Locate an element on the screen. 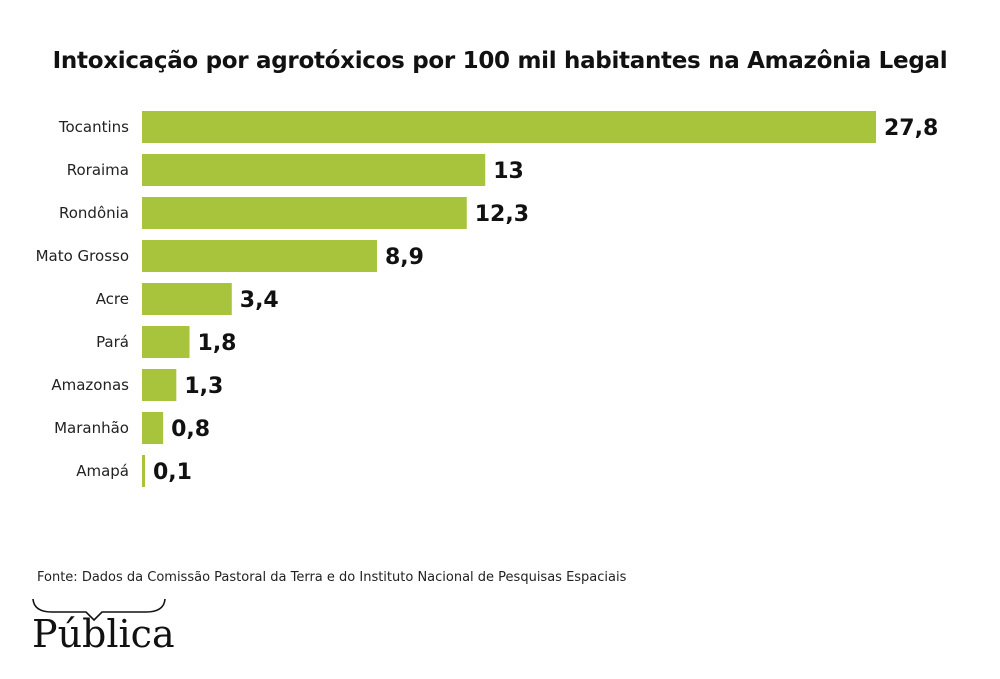 The width and height of the screenshot is (1000, 679). category-label: Mato Grosso is located at coordinates (82, 256).